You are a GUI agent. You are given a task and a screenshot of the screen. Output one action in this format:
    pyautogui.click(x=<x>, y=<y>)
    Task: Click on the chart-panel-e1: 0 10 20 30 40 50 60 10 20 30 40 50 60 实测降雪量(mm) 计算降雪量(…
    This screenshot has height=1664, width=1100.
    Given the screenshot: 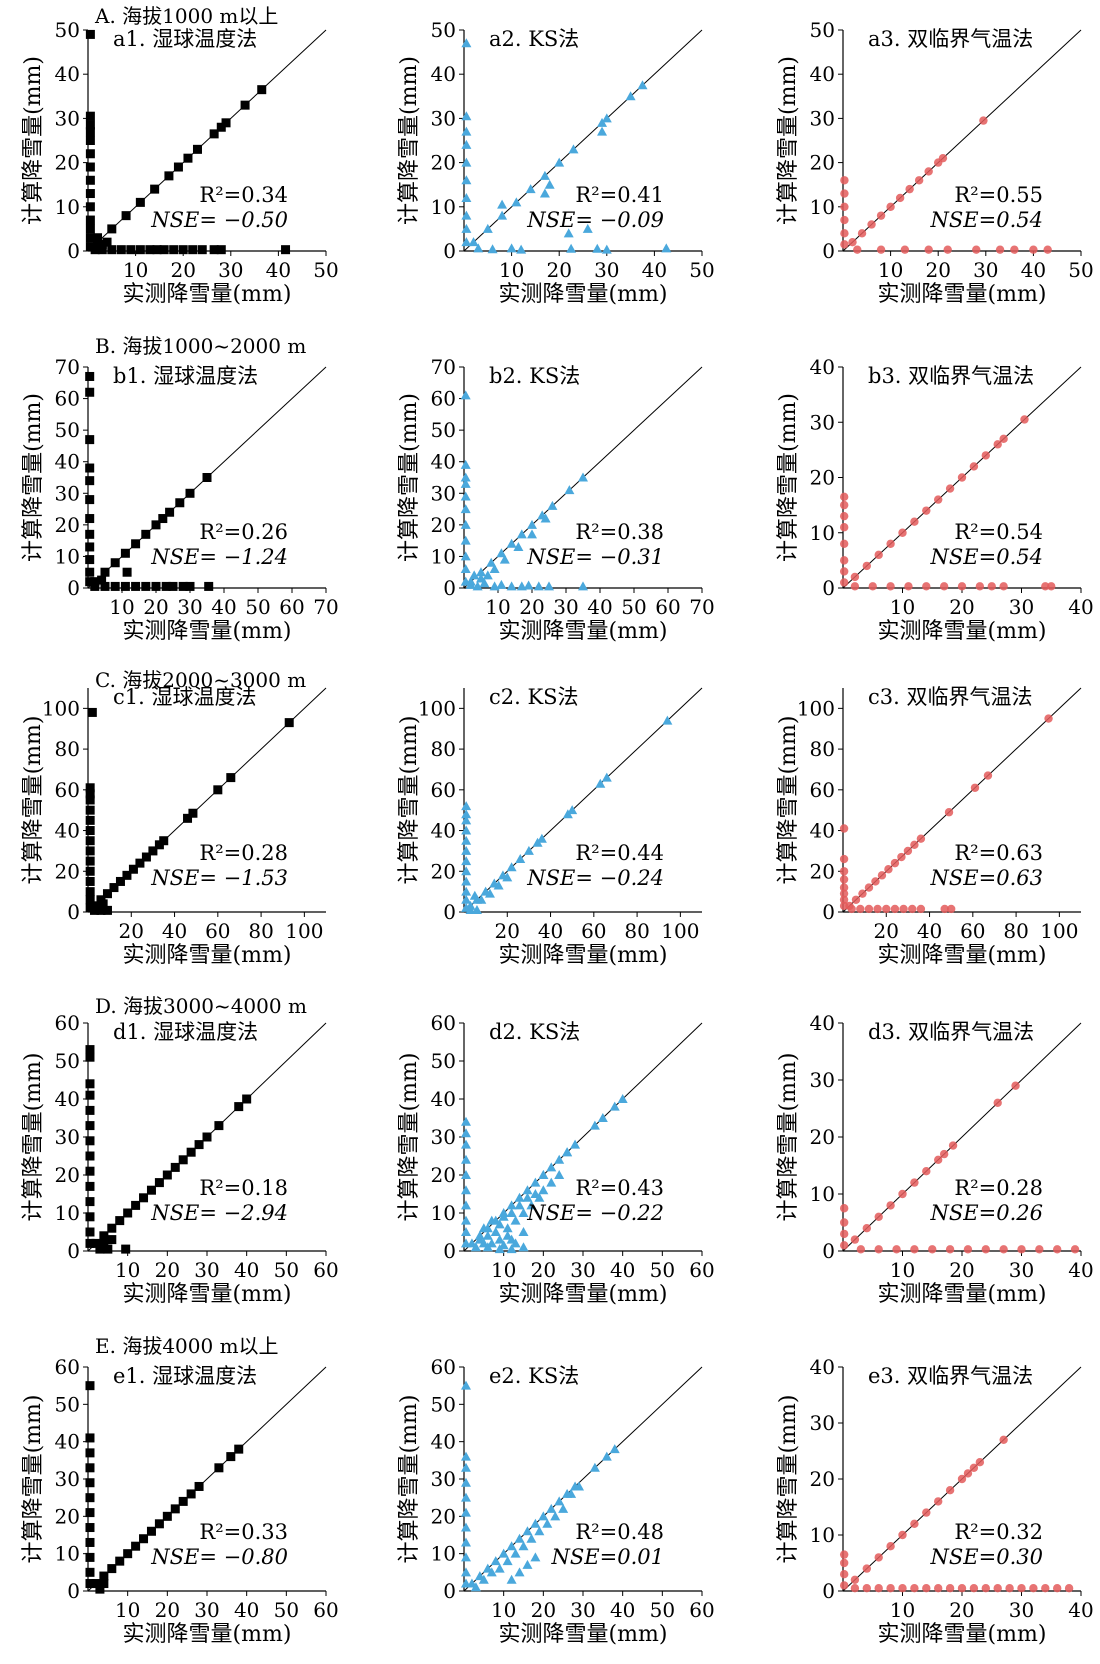 What is the action you would take?
    pyautogui.click(x=180, y=1501)
    